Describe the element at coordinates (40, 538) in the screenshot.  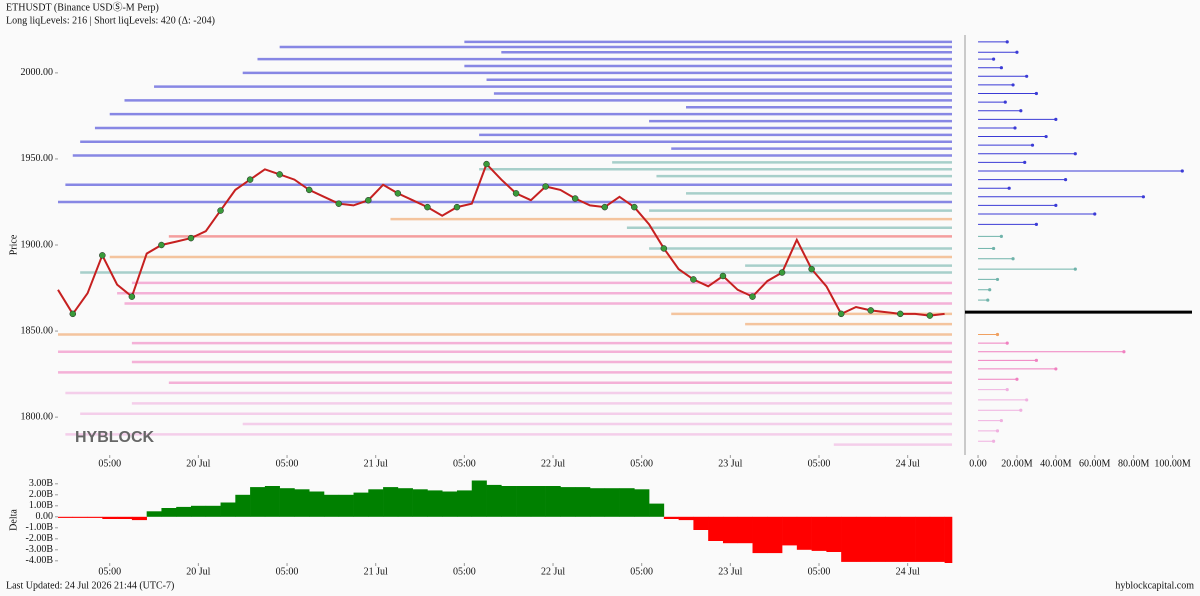
I see `y-tick-label: -2.00B` at that location.